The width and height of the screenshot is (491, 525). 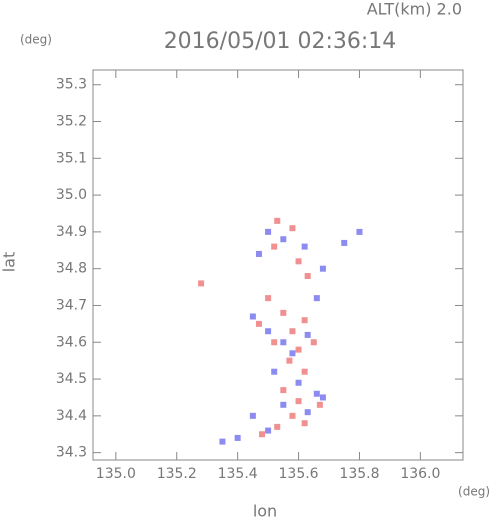 What do you see at coordinates (71, 342) in the screenshot?
I see `y-tick-label: 34.6` at bounding box center [71, 342].